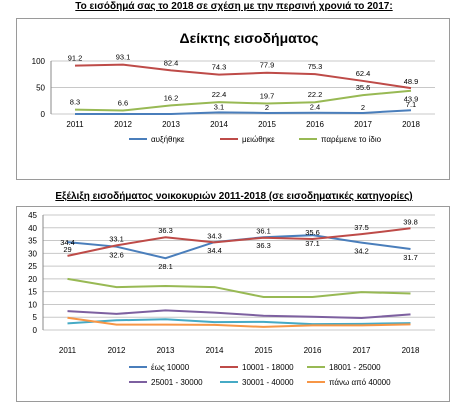 This screenshot has width=468, height=405. Describe the element at coordinates (263, 231) in the screenshot. I see `data-label: 36.1` at that location.